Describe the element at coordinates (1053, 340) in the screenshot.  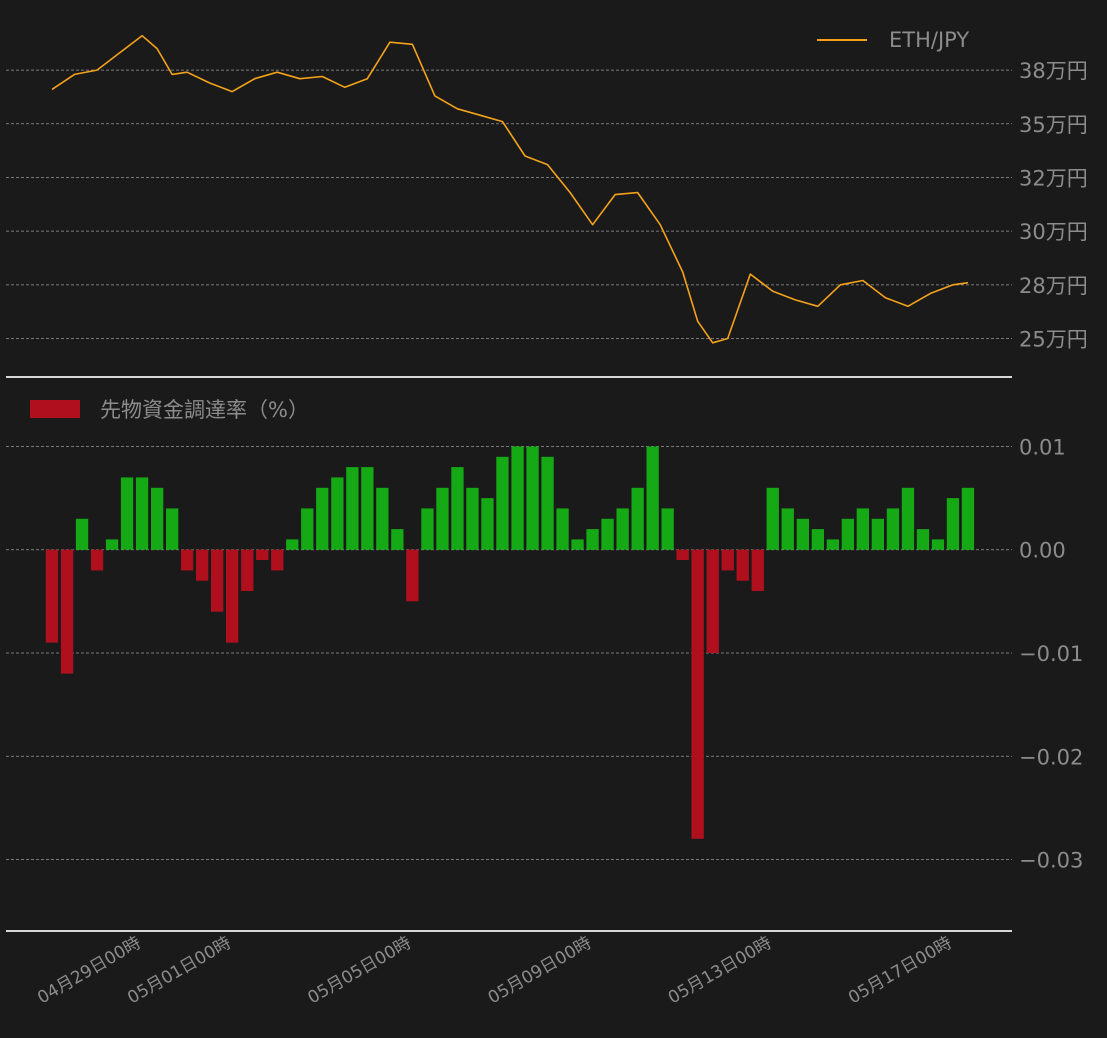
I see `price-y-tick-label: 25万円` at that location.